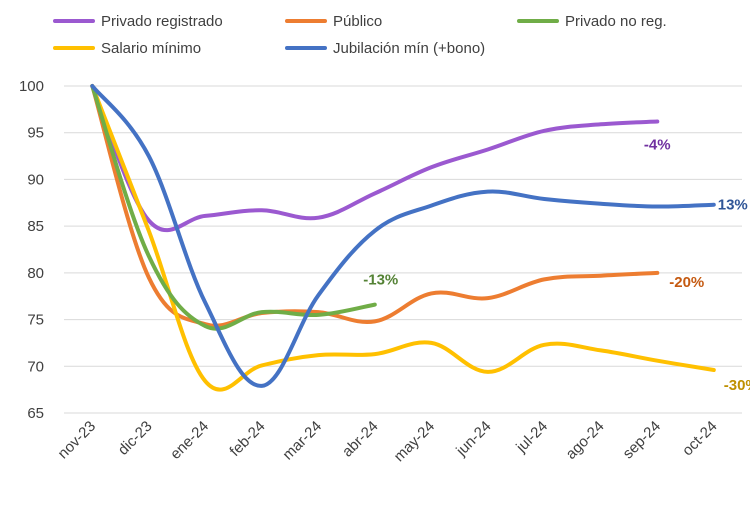 This screenshot has height=517, width=750. I want to click on legend-label: Privado registrado, so click(162, 21).